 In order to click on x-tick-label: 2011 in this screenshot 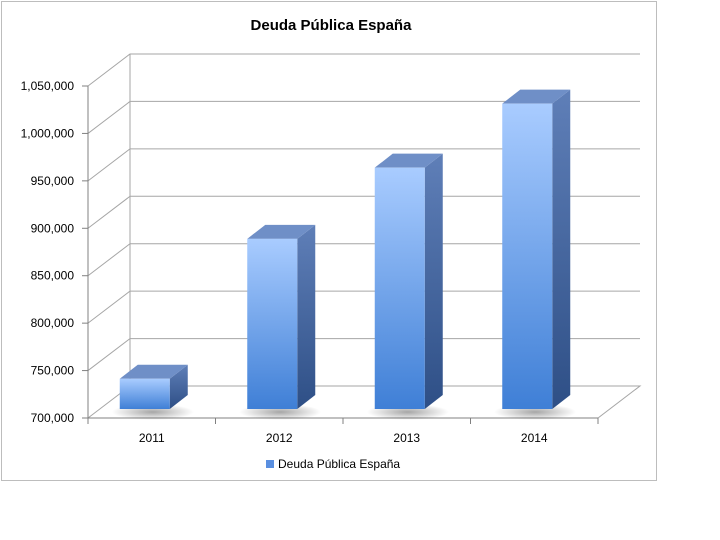, I will do `click(152, 438)`.